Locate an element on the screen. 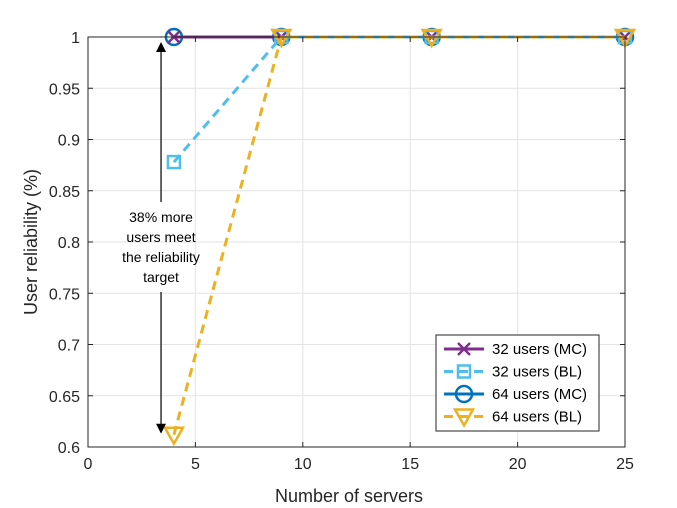 The width and height of the screenshot is (677, 508). x-tick-label: 25 is located at coordinates (625, 464).